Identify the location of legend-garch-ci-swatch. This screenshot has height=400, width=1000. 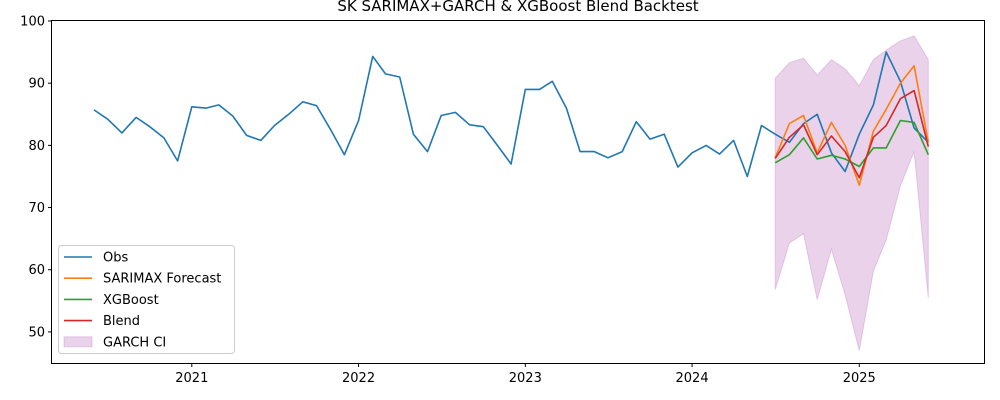
(78, 342).